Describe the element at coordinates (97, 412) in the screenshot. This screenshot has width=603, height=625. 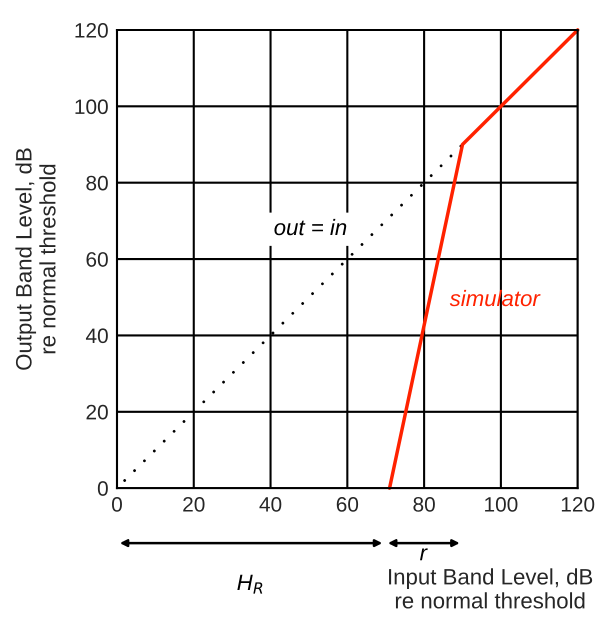
I see `y-tick-label: 20` at that location.